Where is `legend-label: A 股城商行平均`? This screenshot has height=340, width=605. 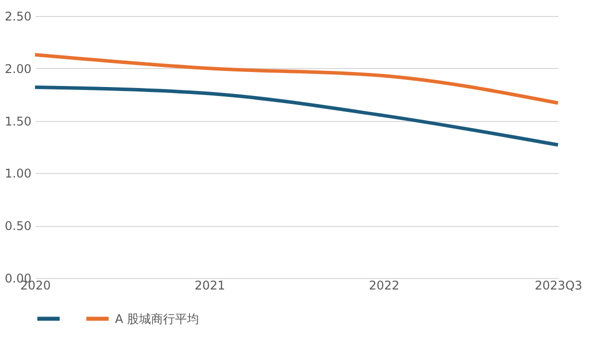 legend-label: A 股城商行平均 is located at coordinates (157, 319).